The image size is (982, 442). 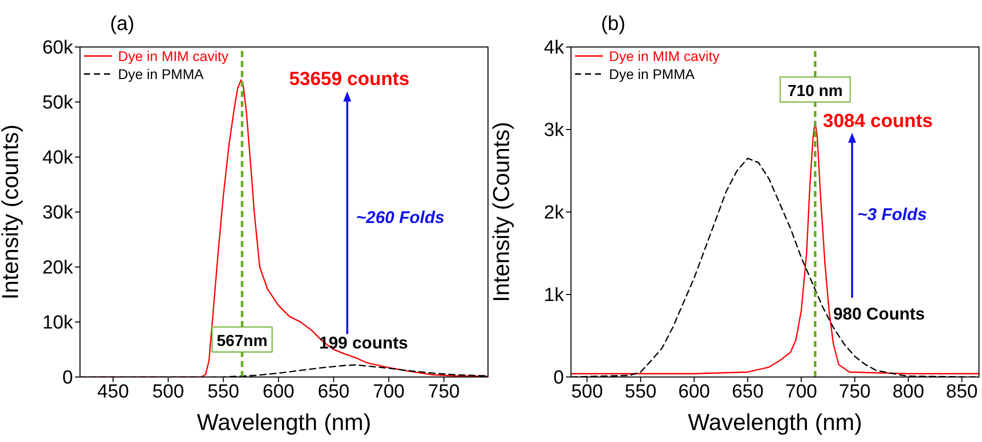 What do you see at coordinates (892, 214) in the screenshot?
I see `annotation: ~3 Folds` at bounding box center [892, 214].